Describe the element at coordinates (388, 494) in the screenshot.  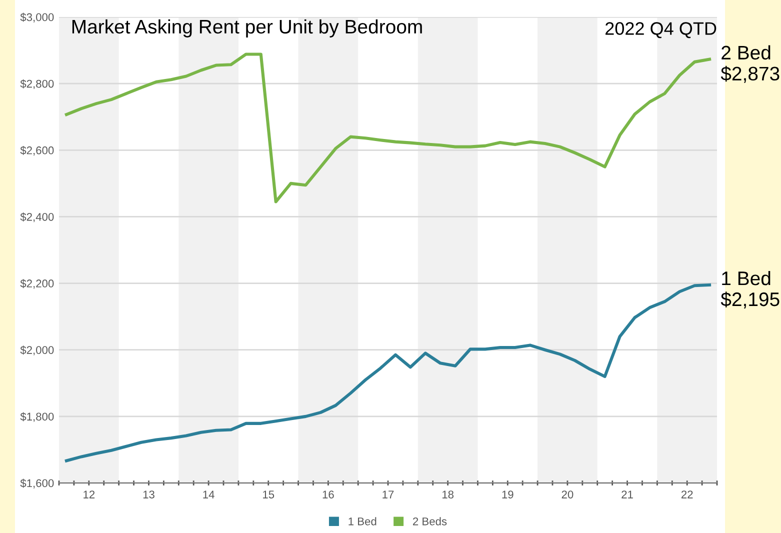
I see `x-tick-label: 17` at that location.